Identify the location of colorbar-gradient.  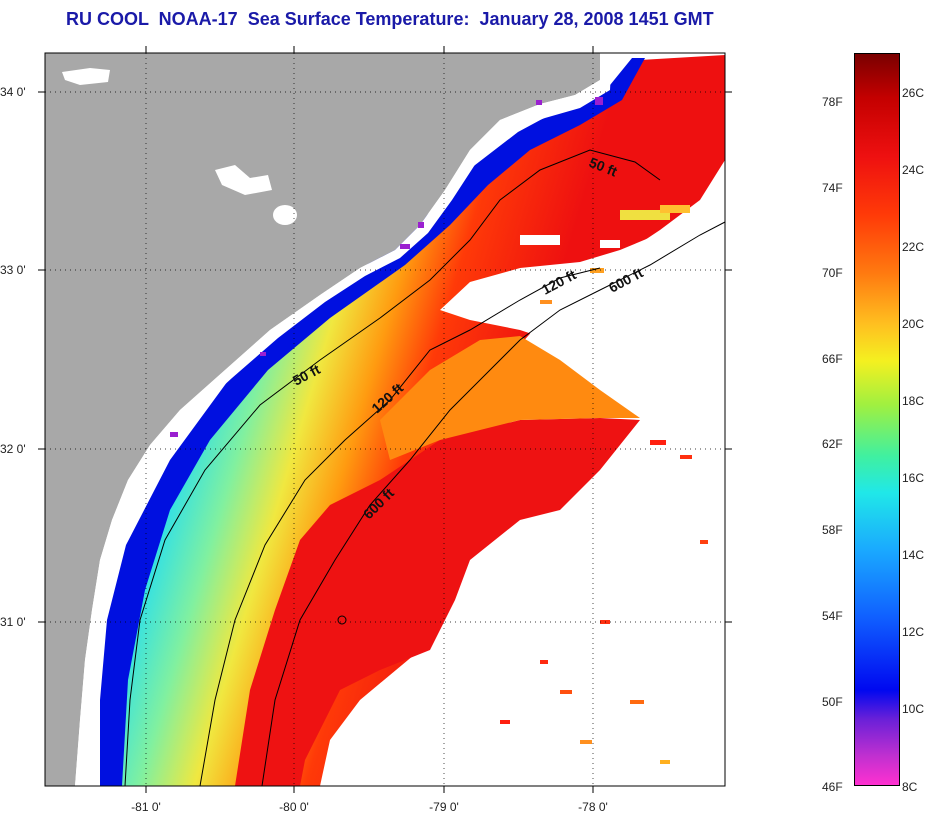
(877, 419).